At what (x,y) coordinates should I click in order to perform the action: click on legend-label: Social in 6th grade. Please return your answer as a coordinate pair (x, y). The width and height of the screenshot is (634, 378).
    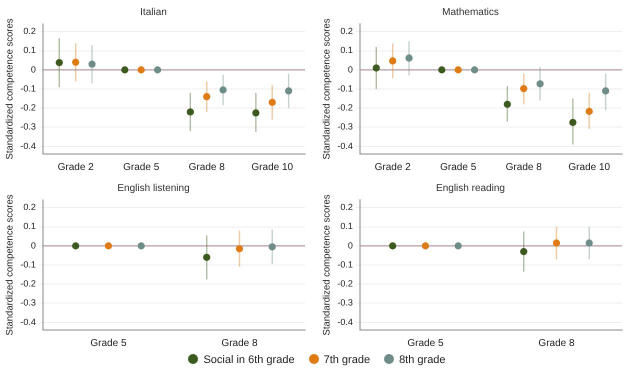
    Looking at the image, I should click on (248, 360).